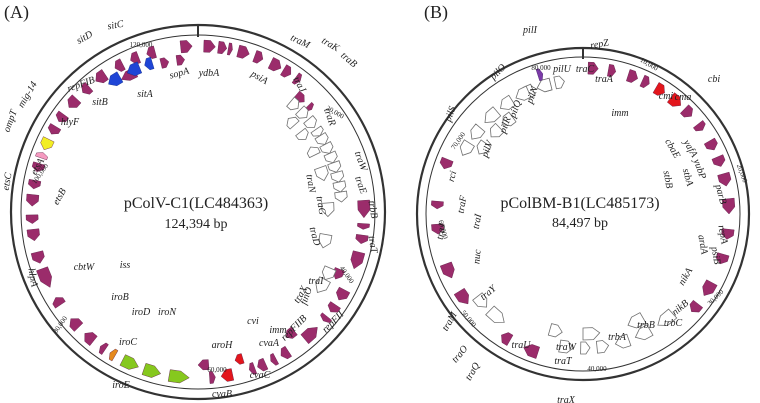 The width and height of the screenshot is (760, 403). Describe the element at coordinates (687, 177) in the screenshot. I see `gene-label-stbA: stbA` at that location.